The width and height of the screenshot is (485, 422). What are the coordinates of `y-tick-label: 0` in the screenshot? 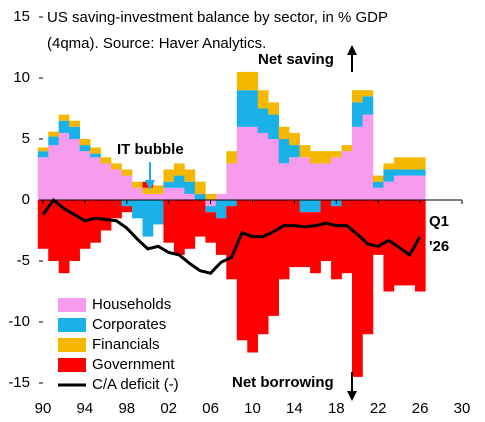 It's located at (26, 199).